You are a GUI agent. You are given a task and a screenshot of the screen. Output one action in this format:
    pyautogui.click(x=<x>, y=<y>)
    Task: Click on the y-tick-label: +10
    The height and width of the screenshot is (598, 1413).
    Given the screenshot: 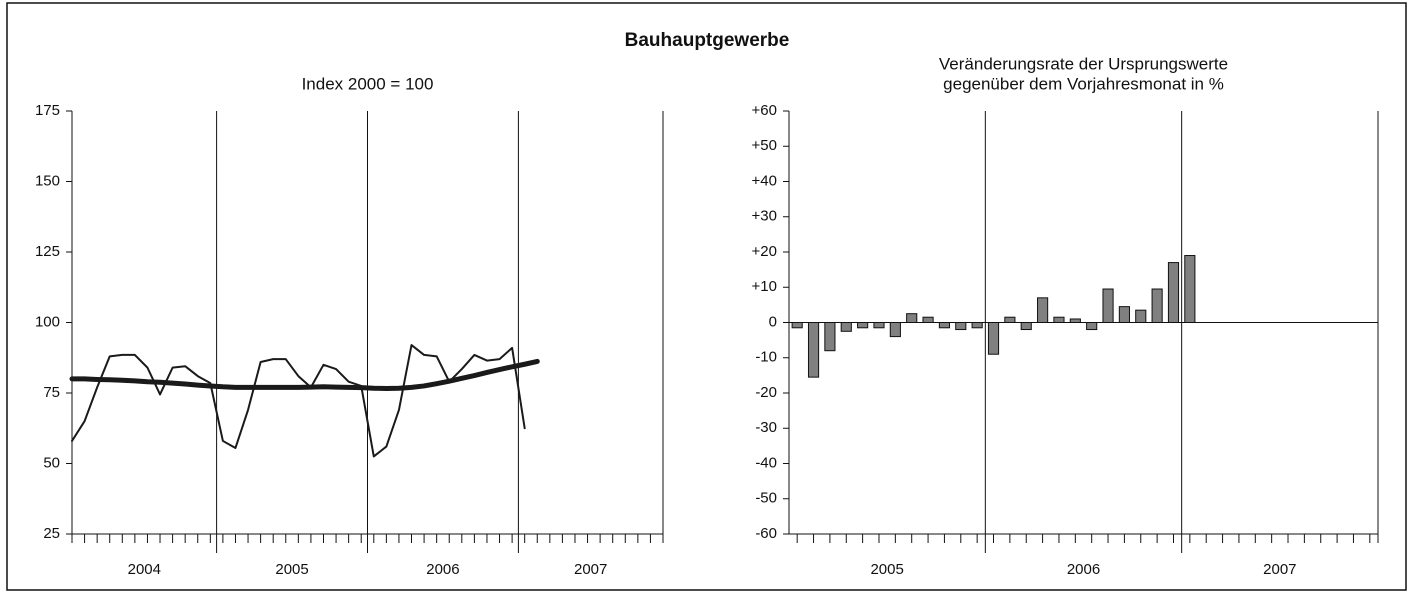 What is the action you would take?
    pyautogui.click(x=764, y=286)
    